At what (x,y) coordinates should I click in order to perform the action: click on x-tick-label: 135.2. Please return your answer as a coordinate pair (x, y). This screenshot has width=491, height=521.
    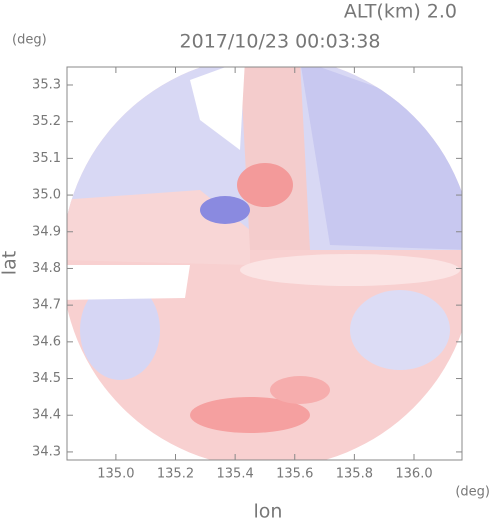
    Looking at the image, I should click on (175, 474).